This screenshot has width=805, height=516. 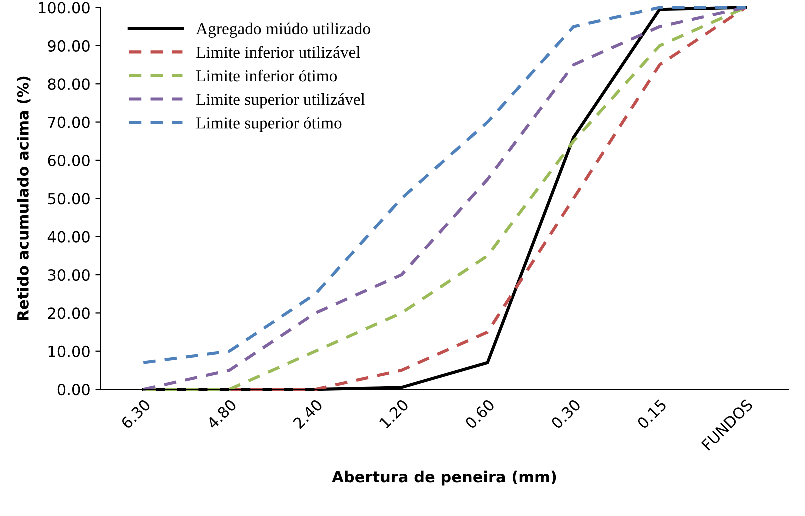 What do you see at coordinates (74, 390) in the screenshot?
I see `y-tick-label: 0.00` at bounding box center [74, 390].